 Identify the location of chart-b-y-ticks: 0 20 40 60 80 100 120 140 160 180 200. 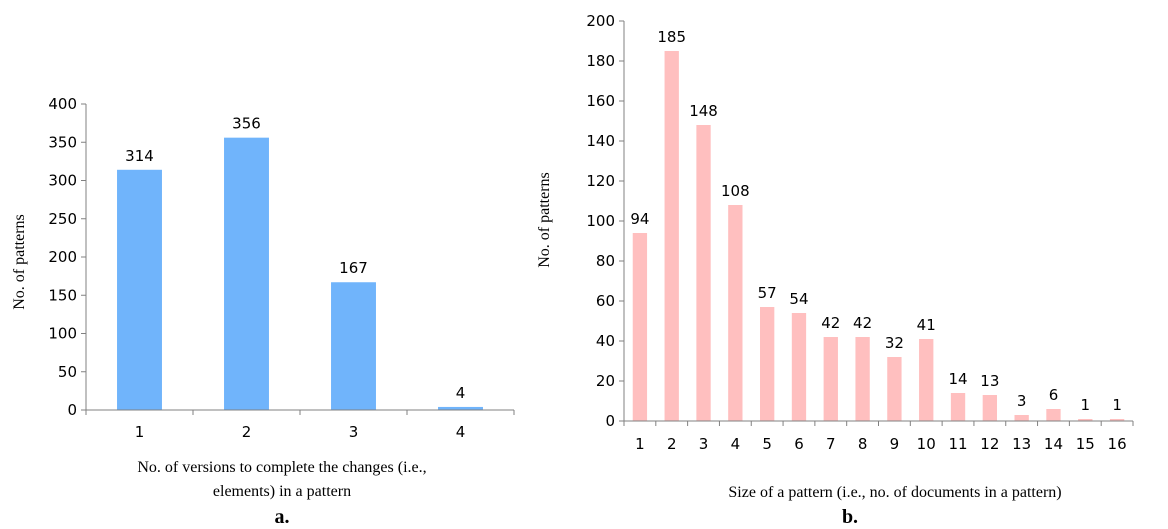
(605, 221).